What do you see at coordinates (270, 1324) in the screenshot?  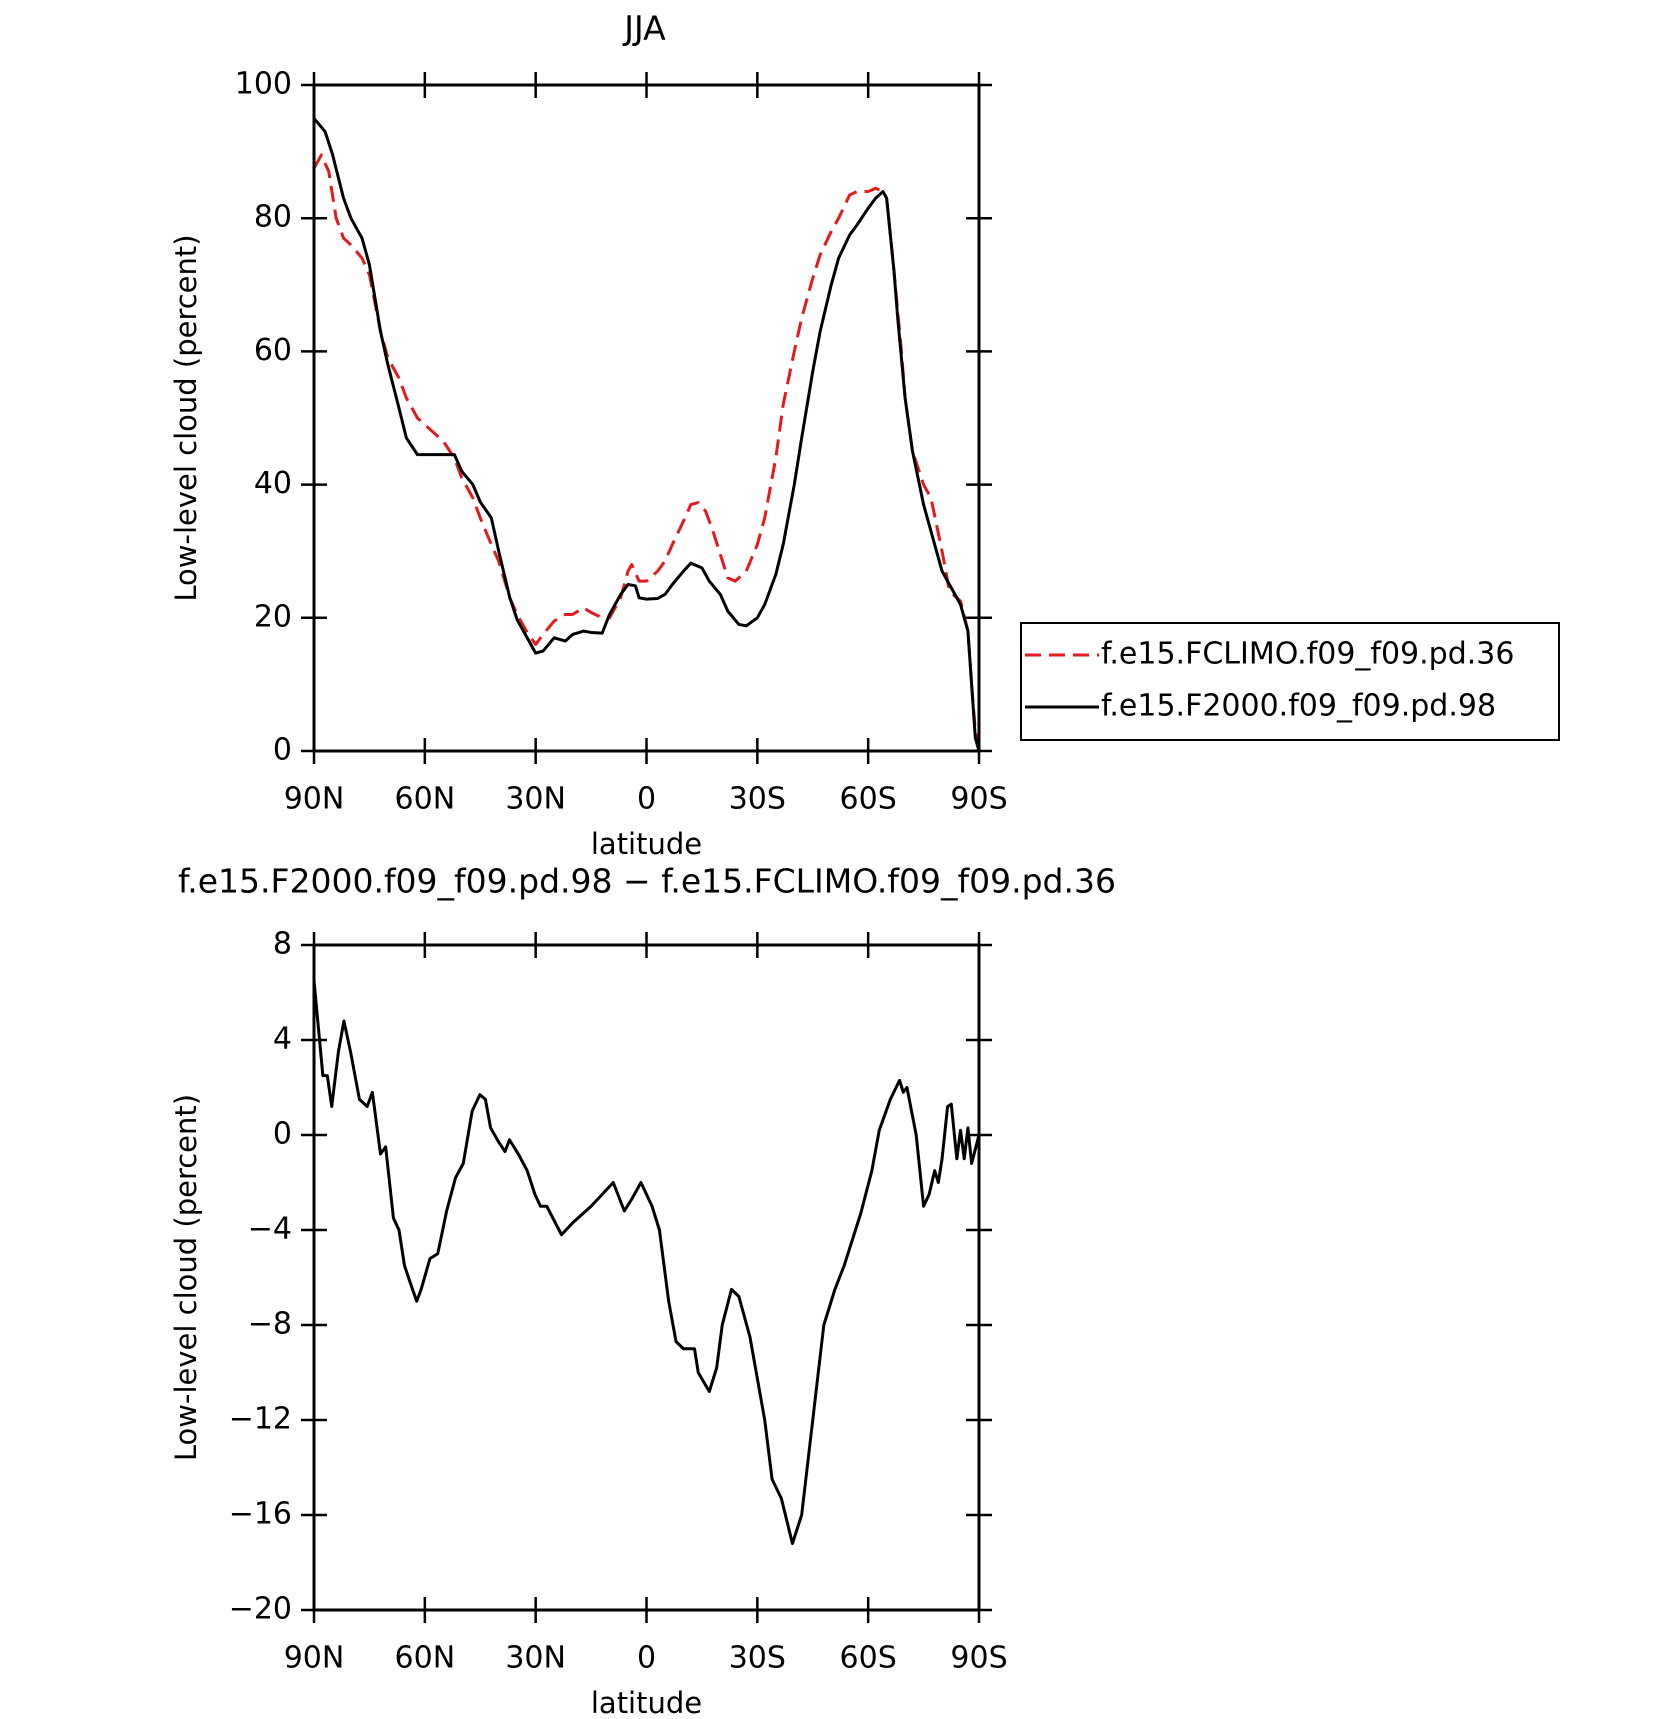 I see `y-tick-label: −8` at bounding box center [270, 1324].